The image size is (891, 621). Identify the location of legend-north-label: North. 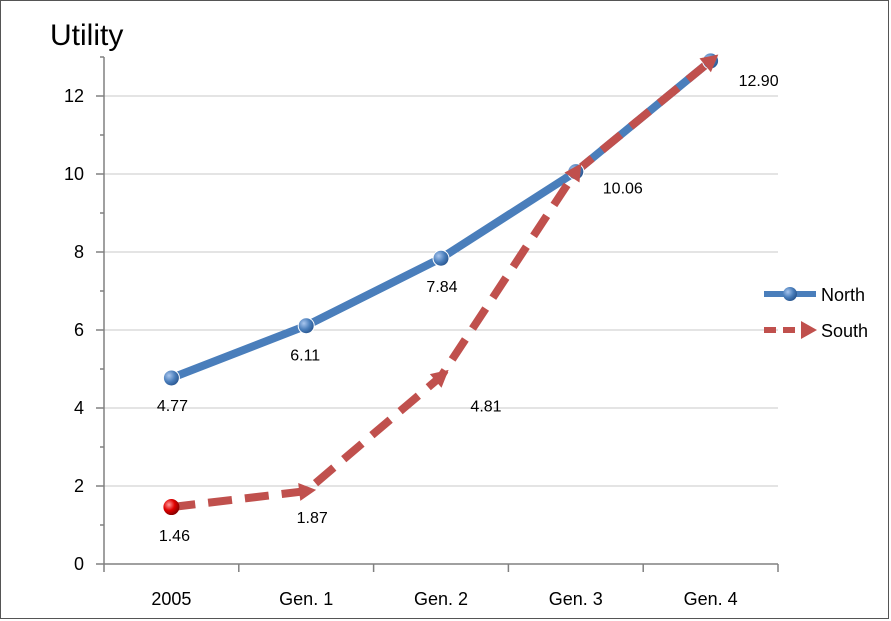
(843, 295).